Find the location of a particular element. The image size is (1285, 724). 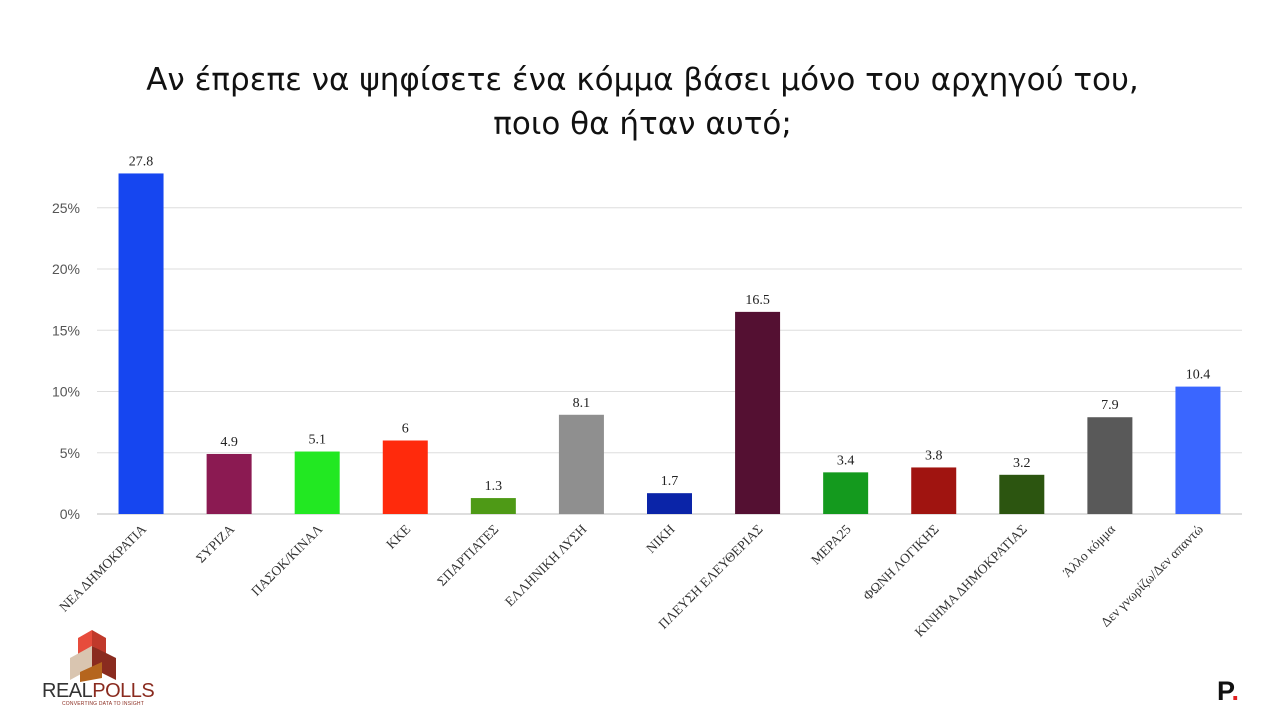

data-label: 6 is located at coordinates (405, 429).